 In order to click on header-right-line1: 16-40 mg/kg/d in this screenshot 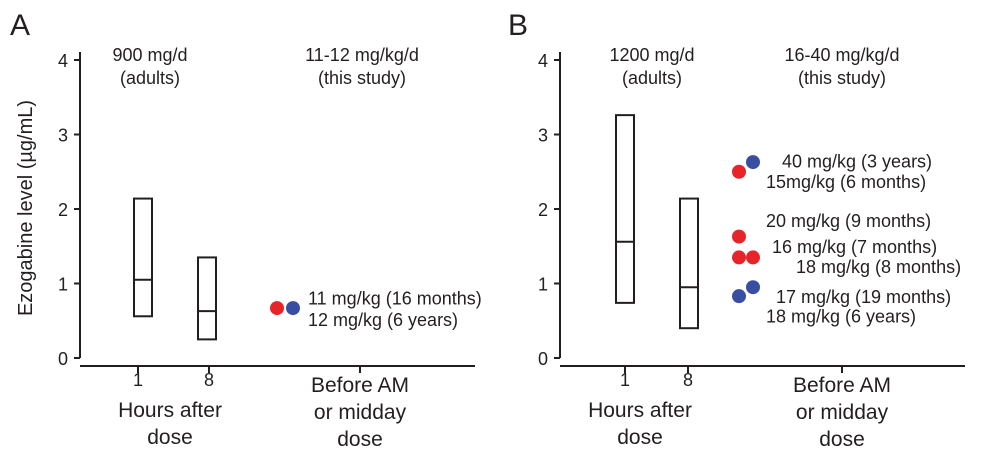, I will do `click(841, 55)`.